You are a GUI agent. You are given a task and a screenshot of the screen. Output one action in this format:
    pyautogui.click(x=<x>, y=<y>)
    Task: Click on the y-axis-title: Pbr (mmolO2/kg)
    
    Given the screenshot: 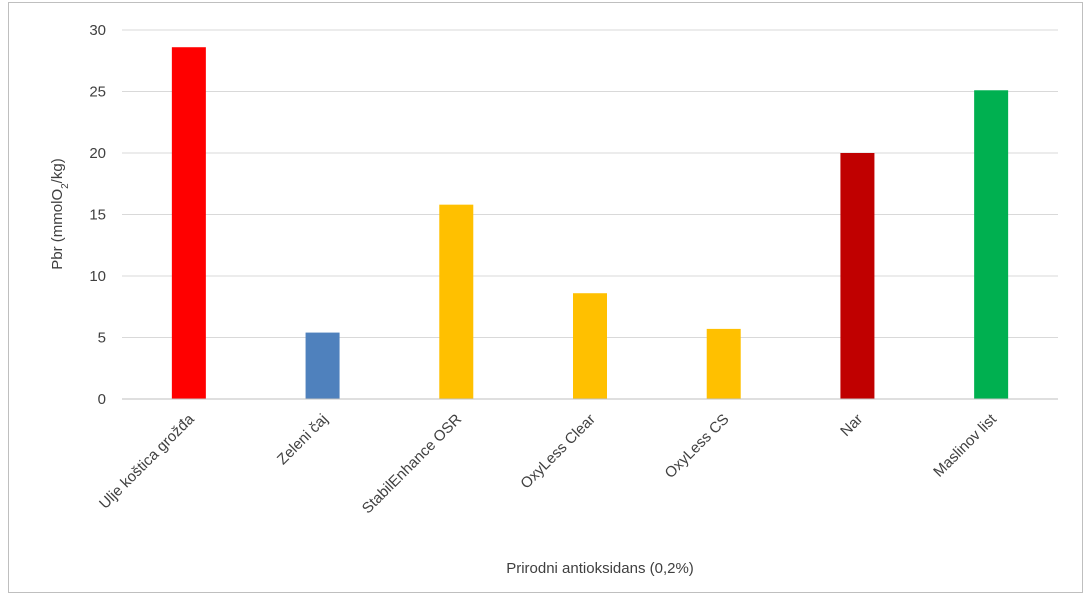 What is the action you would take?
    pyautogui.click(x=60, y=213)
    